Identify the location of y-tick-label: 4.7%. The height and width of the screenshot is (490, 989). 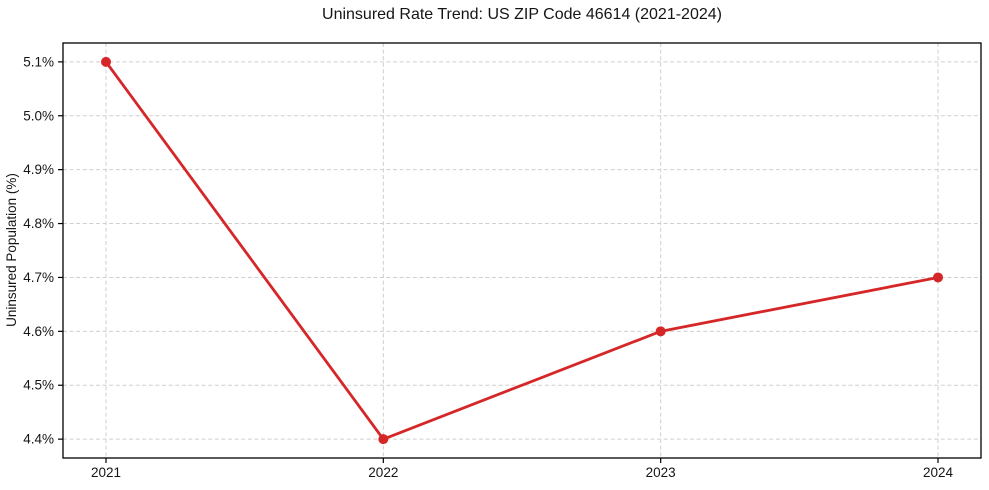
(38, 277).